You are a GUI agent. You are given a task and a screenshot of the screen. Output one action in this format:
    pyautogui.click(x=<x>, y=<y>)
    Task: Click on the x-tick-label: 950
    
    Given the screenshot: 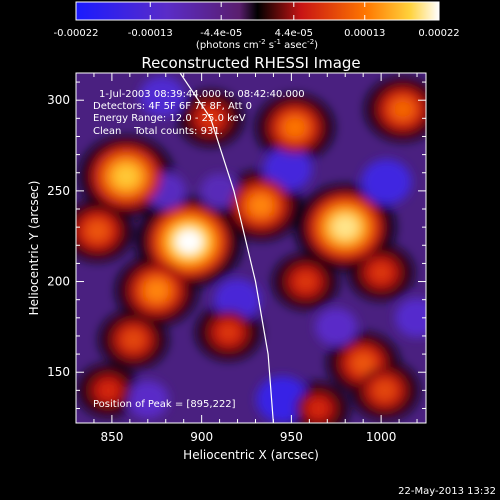 What is the action you would take?
    pyautogui.click(x=291, y=437)
    